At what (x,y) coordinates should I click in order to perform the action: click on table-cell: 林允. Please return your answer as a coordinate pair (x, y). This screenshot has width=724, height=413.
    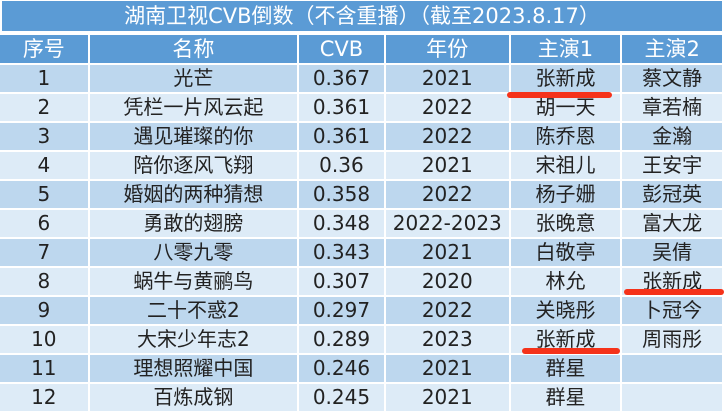
    Looking at the image, I should click on (565, 281).